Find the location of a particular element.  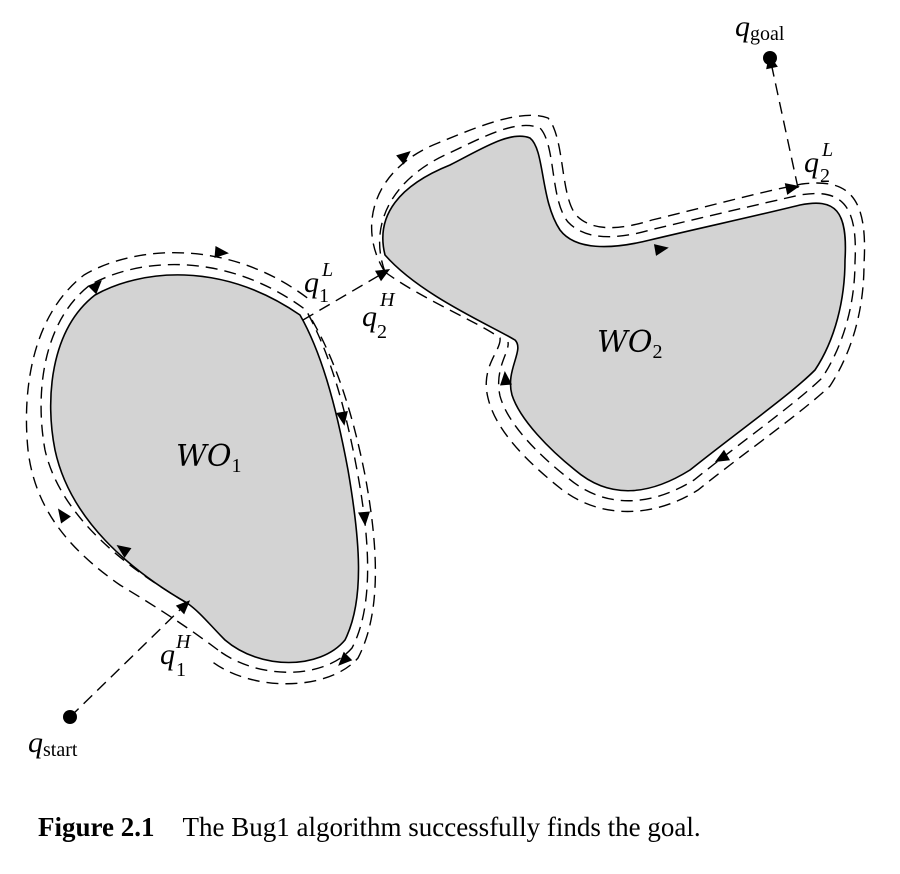

figure-number: Figure 2.1 is located at coordinates (96, 827).